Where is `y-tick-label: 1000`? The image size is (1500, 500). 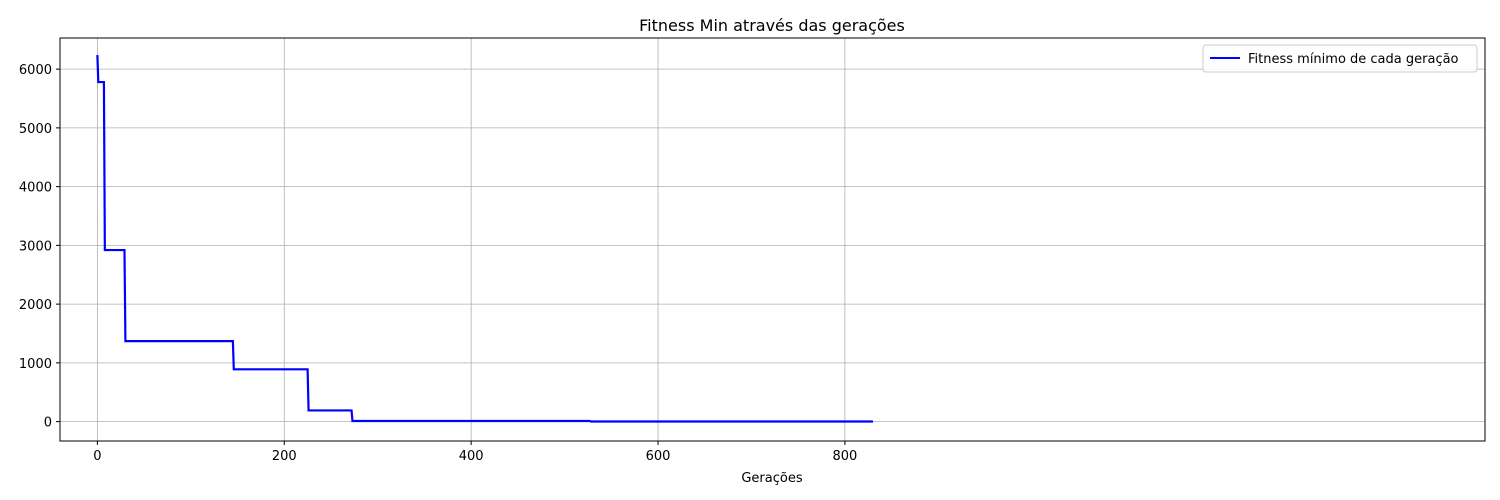 y-tick-label: 1000 is located at coordinates (35, 364).